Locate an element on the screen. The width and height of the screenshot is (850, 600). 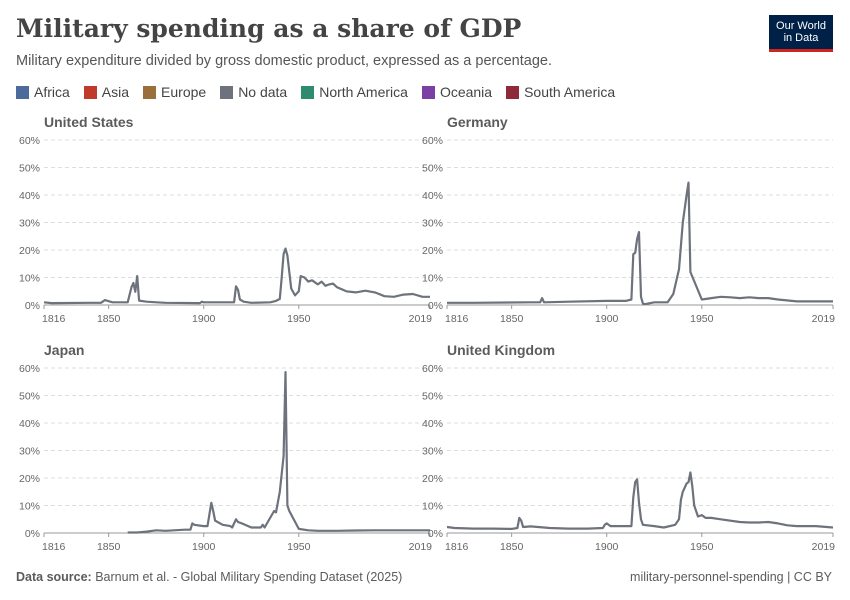
legend-item-south-america: South America is located at coordinates (560, 92).